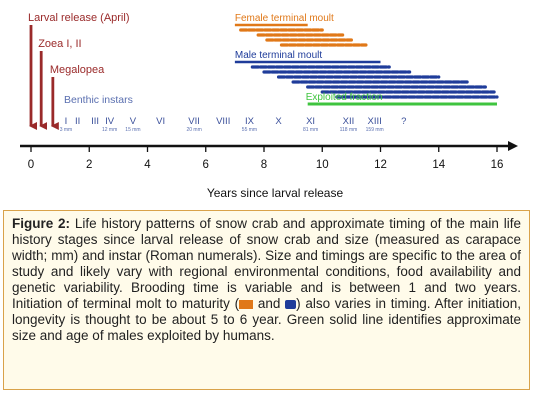 This screenshot has height=402, width=547. I want to click on tick-label: 8, so click(264, 165).